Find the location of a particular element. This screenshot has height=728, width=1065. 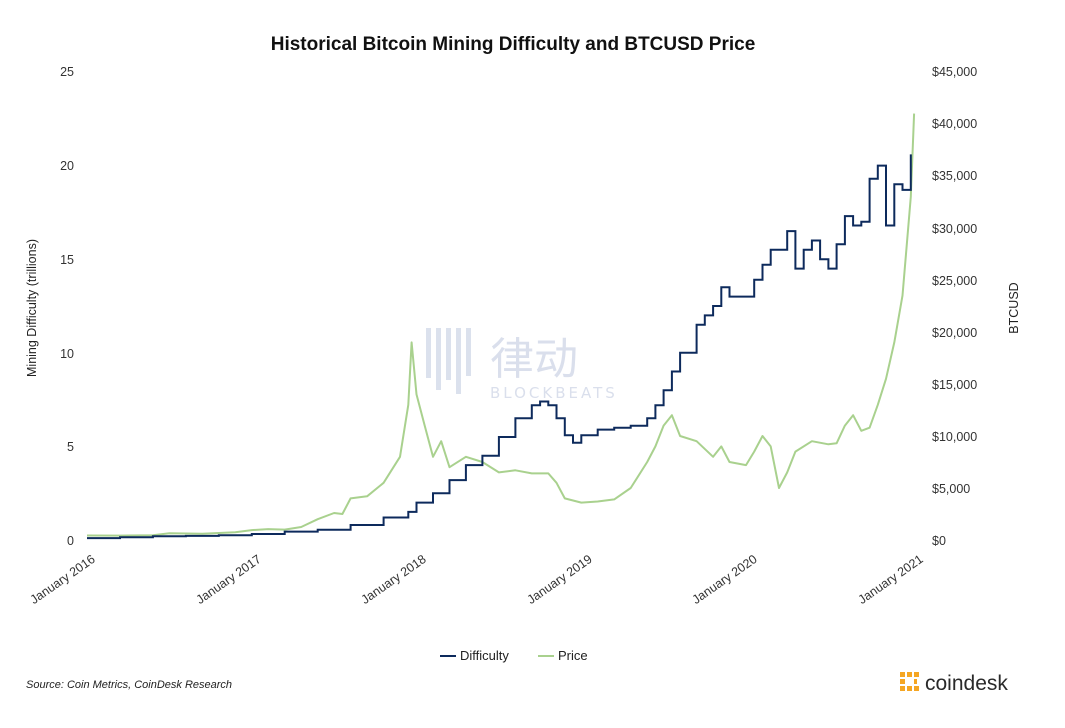

x-tick-label: January 2019 is located at coordinates (560, 579).